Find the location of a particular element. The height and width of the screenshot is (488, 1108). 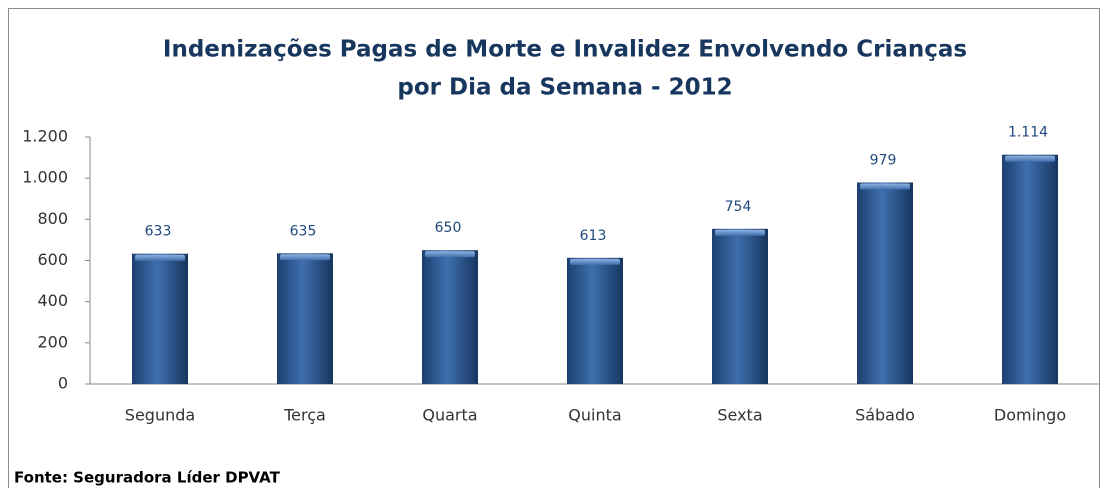

y-tick-label: 1.200 is located at coordinates (45, 136).